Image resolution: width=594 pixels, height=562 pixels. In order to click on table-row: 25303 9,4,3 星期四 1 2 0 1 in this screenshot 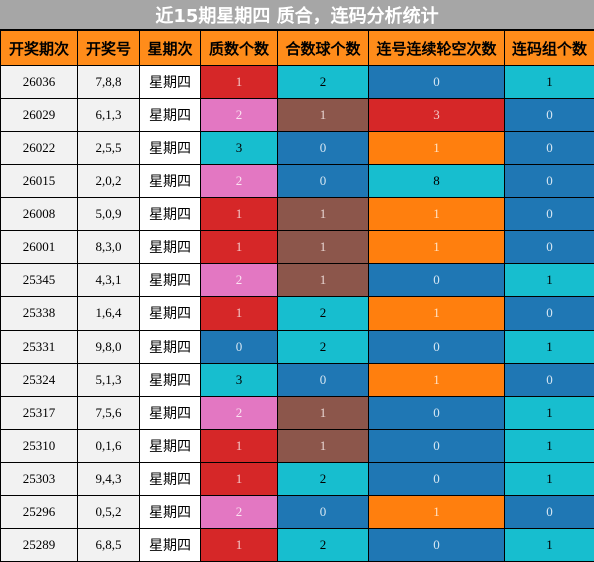, I will do `click(297, 478)`.